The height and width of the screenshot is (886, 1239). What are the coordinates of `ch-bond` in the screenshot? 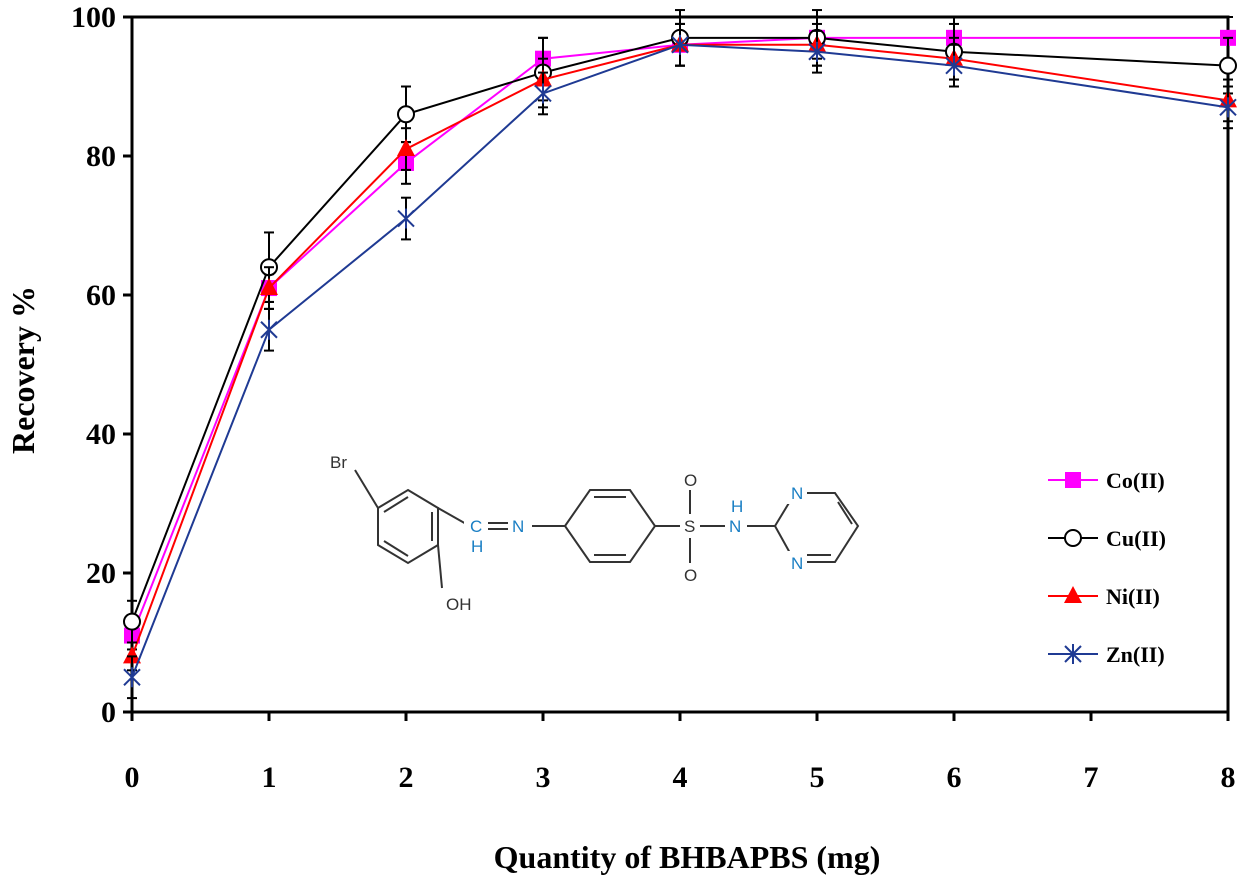 It's located at (453, 516).